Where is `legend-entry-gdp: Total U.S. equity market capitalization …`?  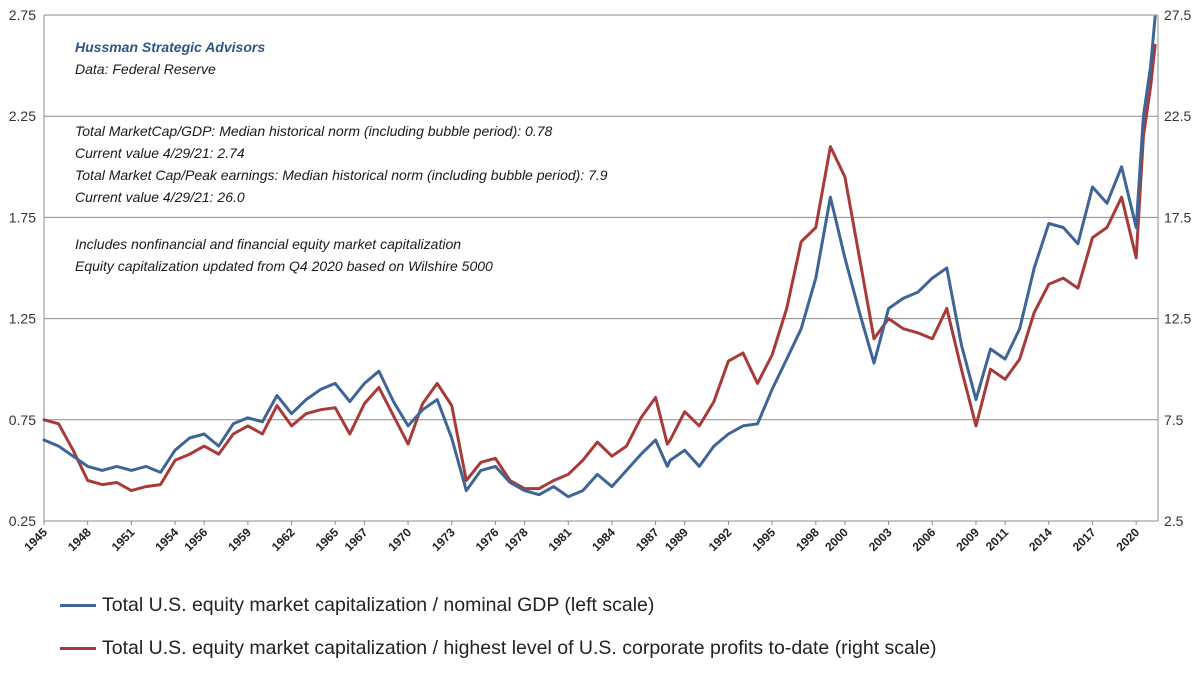 legend-entry-gdp: Total U.S. equity market capitalization … is located at coordinates (357, 605).